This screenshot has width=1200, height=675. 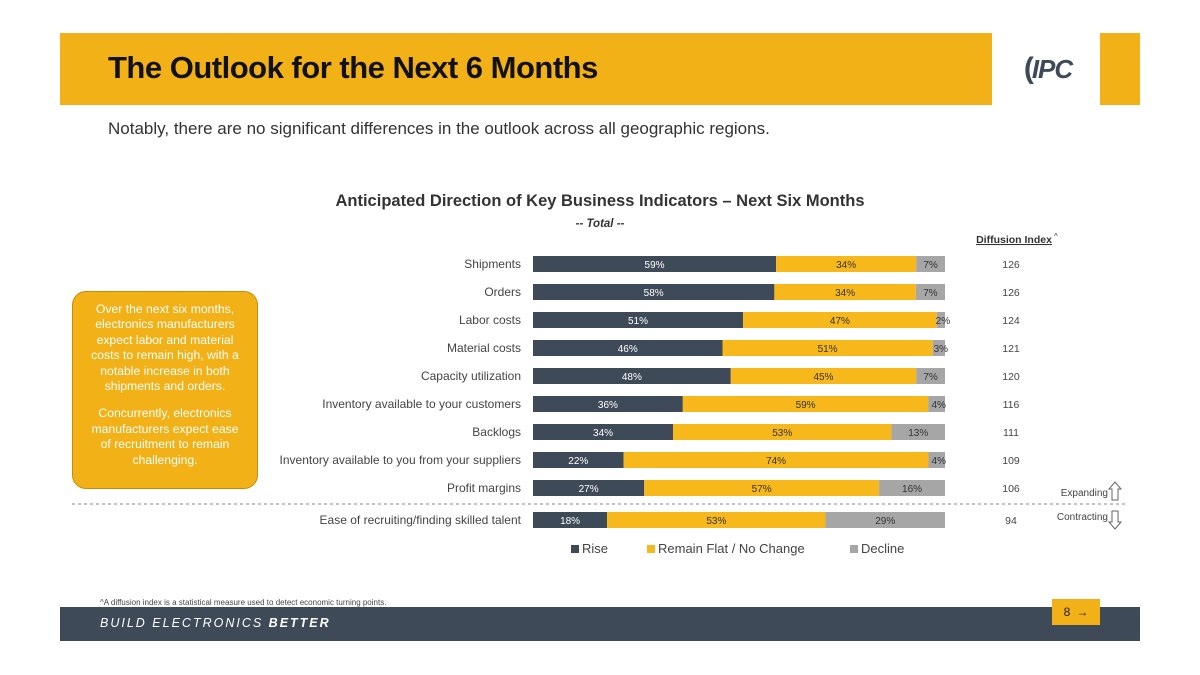 I want to click on bar-data-label: 22%, so click(x=578, y=461).